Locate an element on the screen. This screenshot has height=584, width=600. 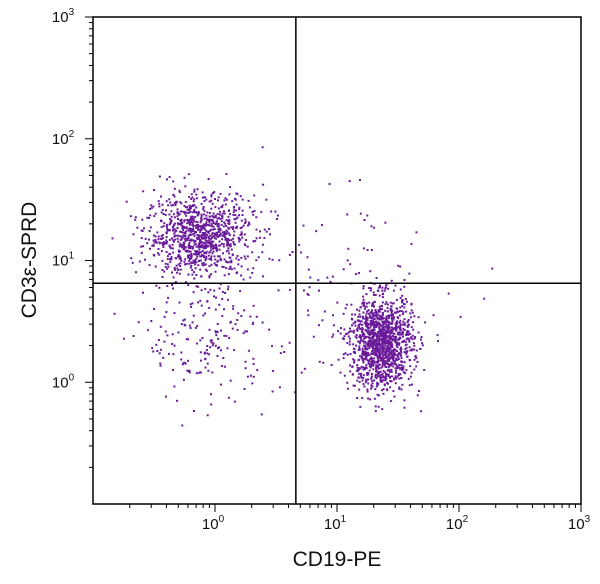
y-tick-label: 101 is located at coordinates (63, 260).